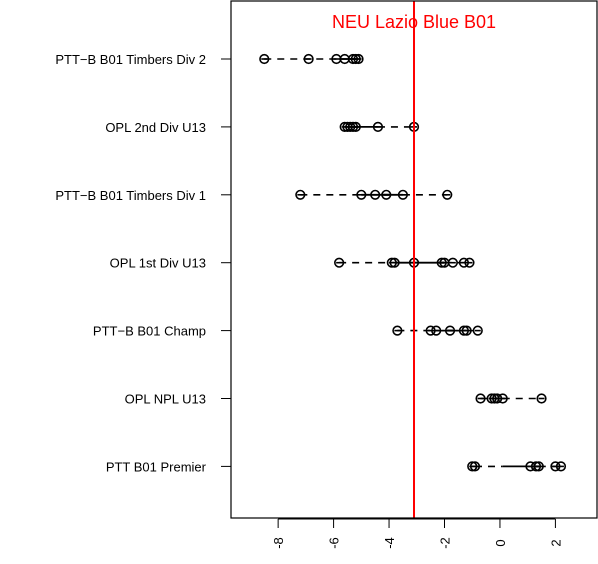 The image size is (598, 564). I want to click on x-tick-label: -6, so click(334, 543).